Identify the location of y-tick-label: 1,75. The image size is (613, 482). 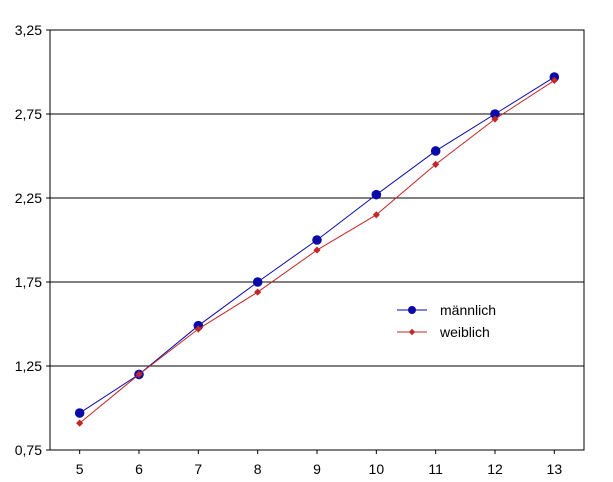
(28, 282).